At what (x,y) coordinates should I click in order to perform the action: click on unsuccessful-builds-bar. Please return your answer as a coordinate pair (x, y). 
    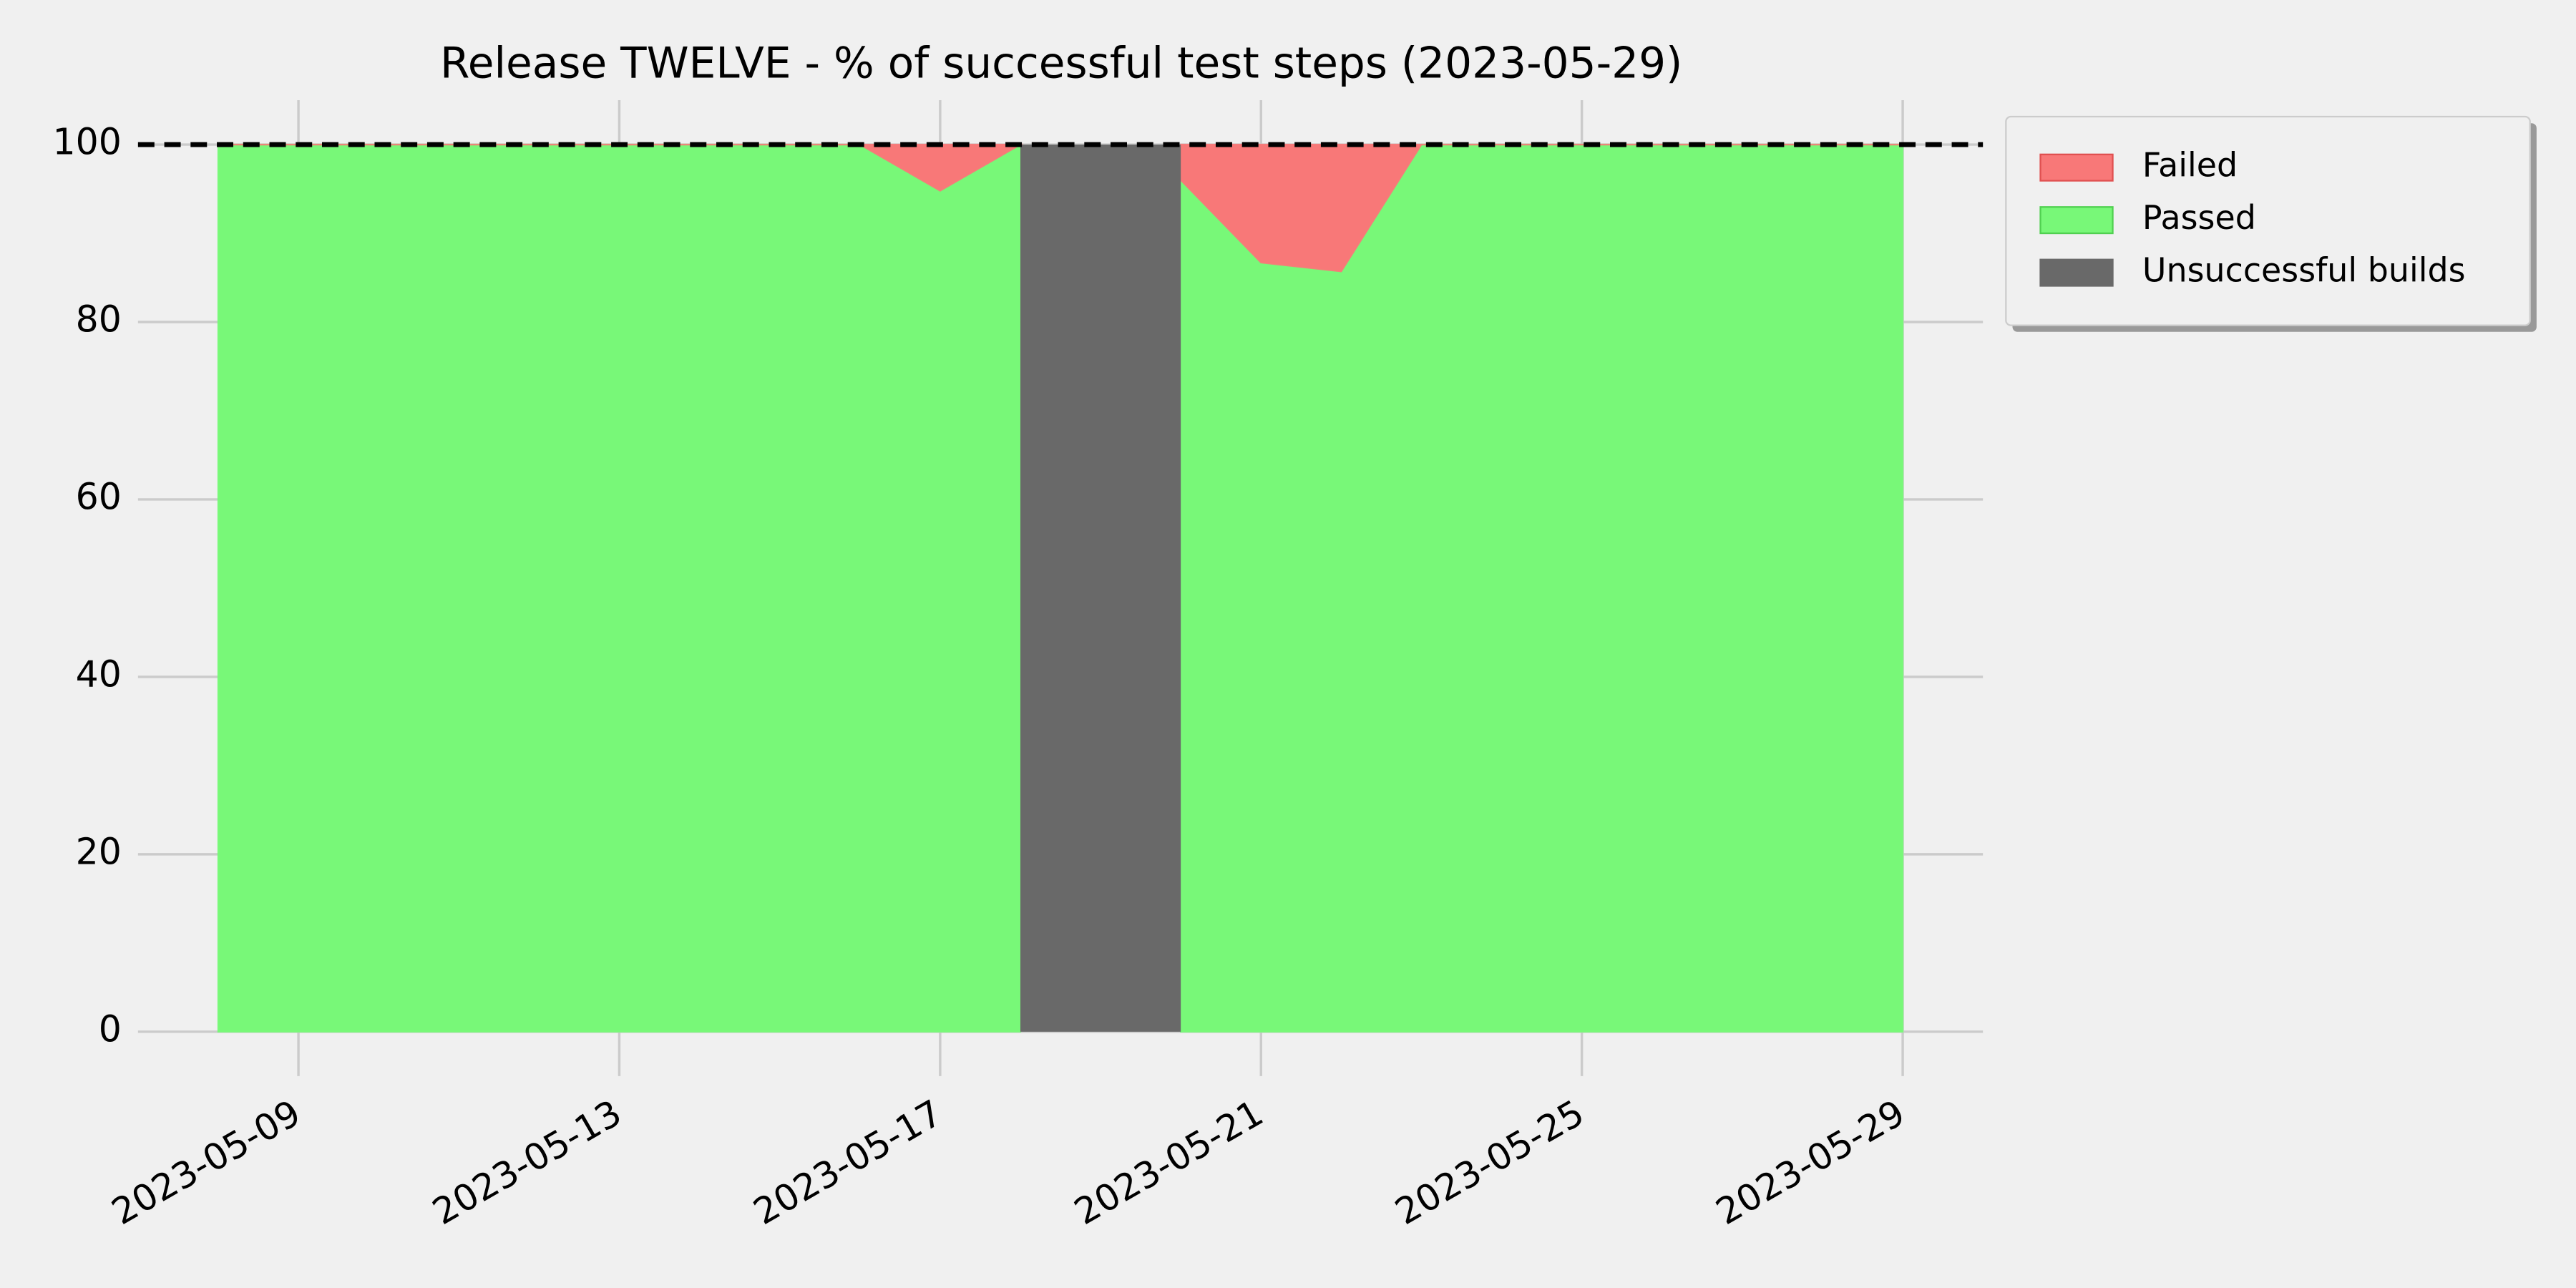
    Looking at the image, I should click on (1100, 588).